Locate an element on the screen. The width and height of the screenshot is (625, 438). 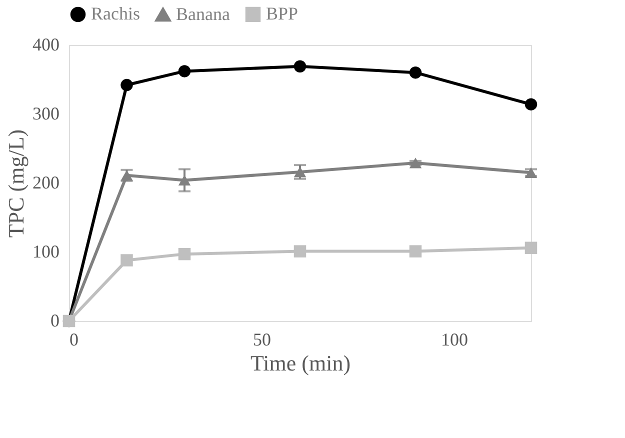
y-tick-label: 0 is located at coordinates (55, 320).